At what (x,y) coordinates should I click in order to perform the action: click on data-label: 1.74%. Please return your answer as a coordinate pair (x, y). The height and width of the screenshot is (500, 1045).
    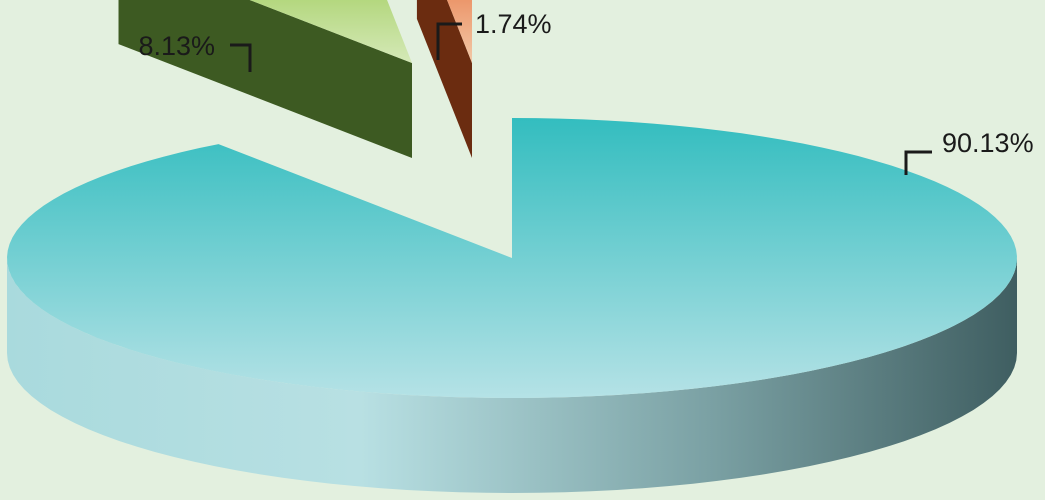
    Looking at the image, I should click on (513, 24).